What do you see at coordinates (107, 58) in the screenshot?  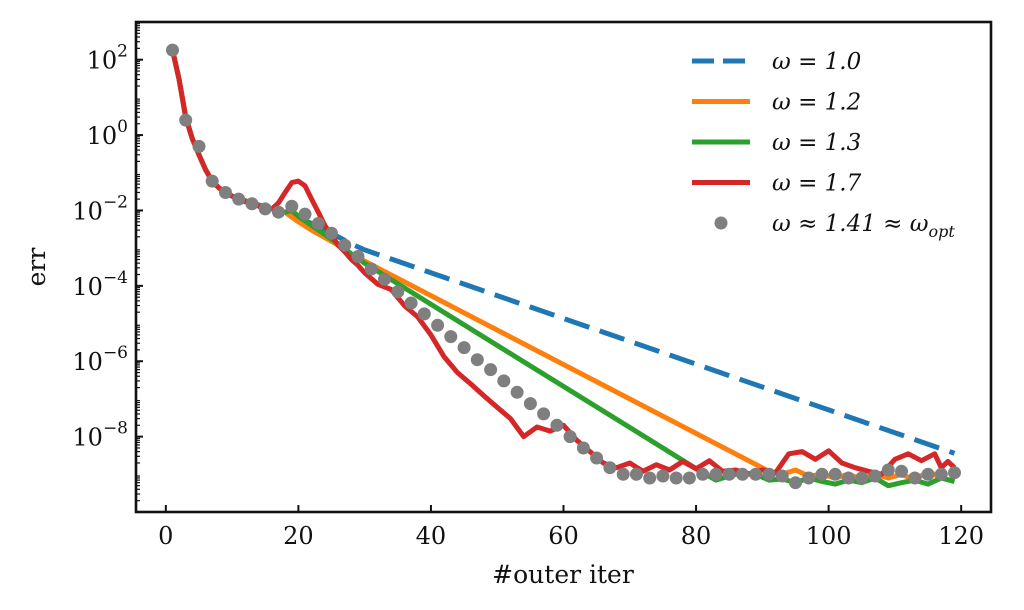 I see `y-tick-label: 10²` at bounding box center [107, 58].